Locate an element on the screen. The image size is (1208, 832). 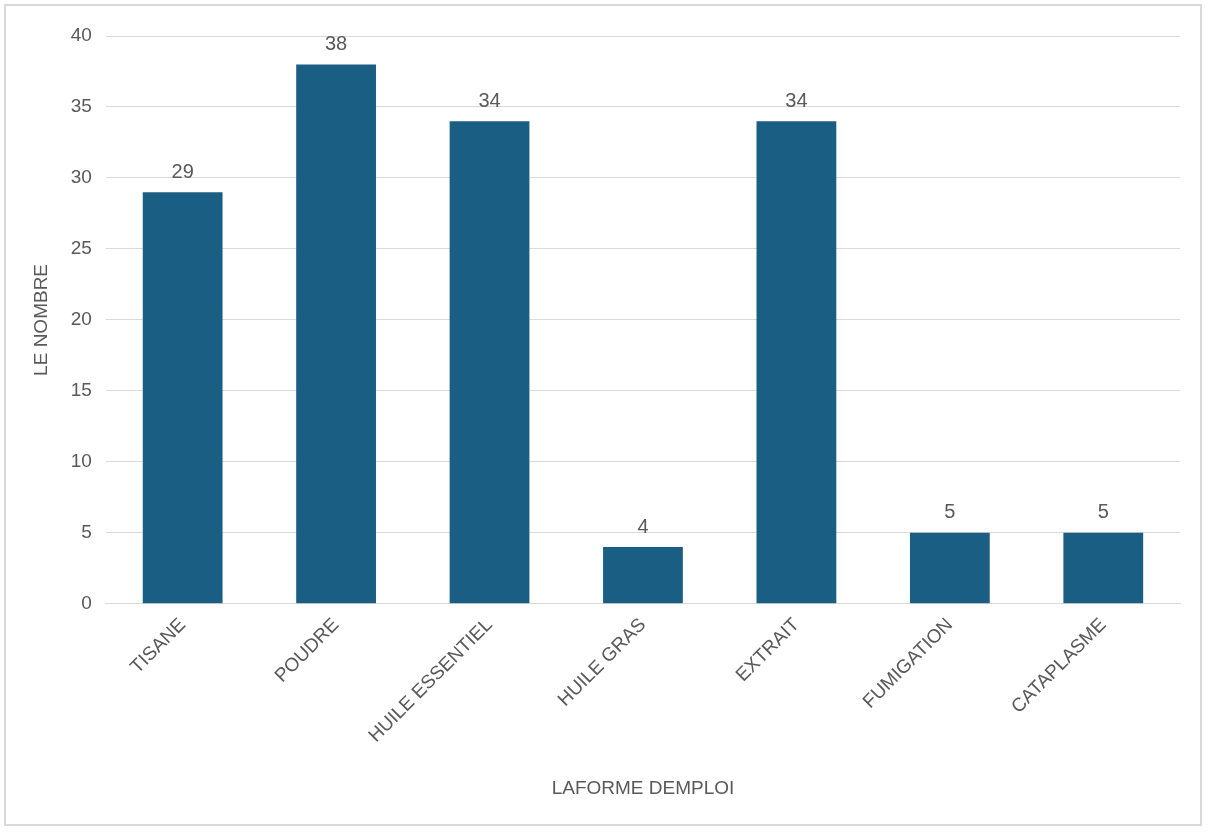
y-tick-label: 15 is located at coordinates (81, 390).